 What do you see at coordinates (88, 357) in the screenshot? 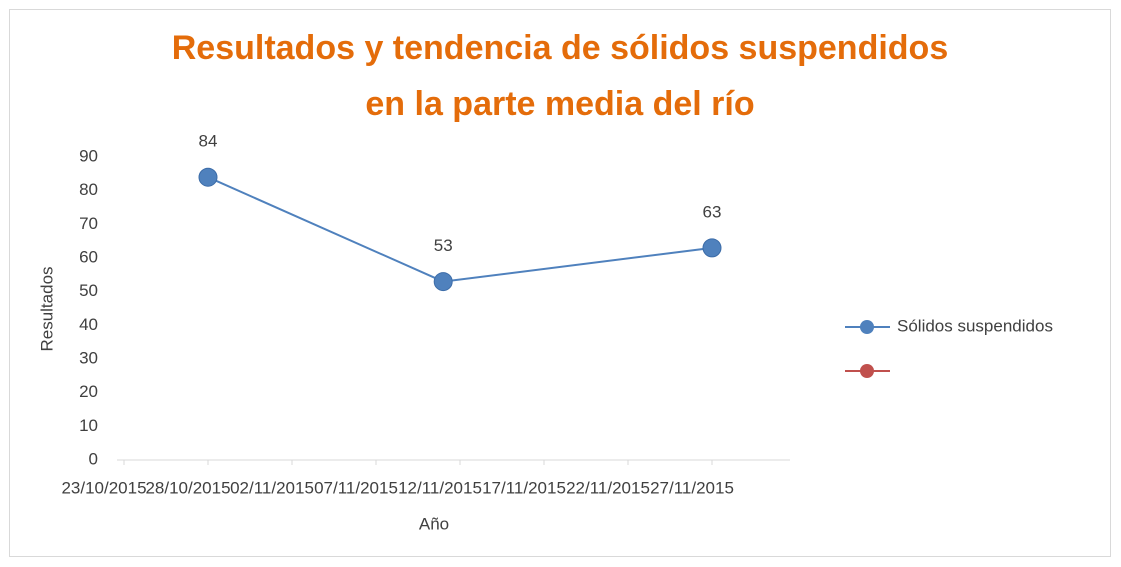
I see `y-tick-label: 30` at bounding box center [88, 357].